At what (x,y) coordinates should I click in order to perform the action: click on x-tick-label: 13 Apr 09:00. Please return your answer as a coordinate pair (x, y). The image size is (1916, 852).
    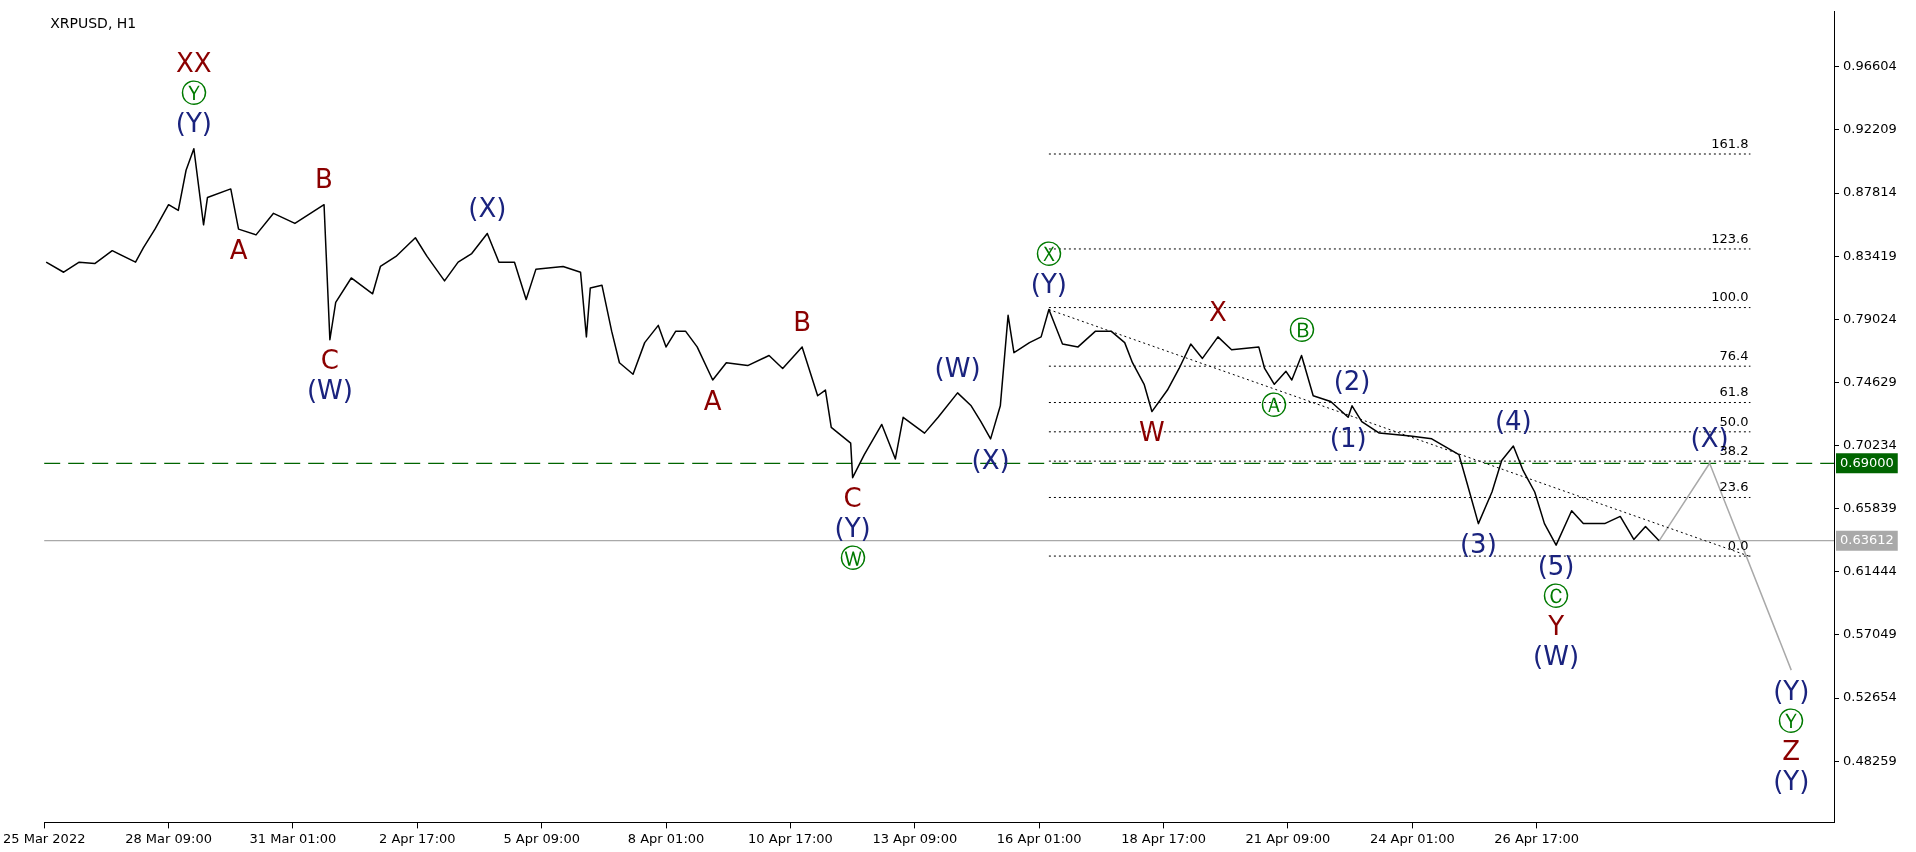
    Looking at the image, I should click on (915, 838).